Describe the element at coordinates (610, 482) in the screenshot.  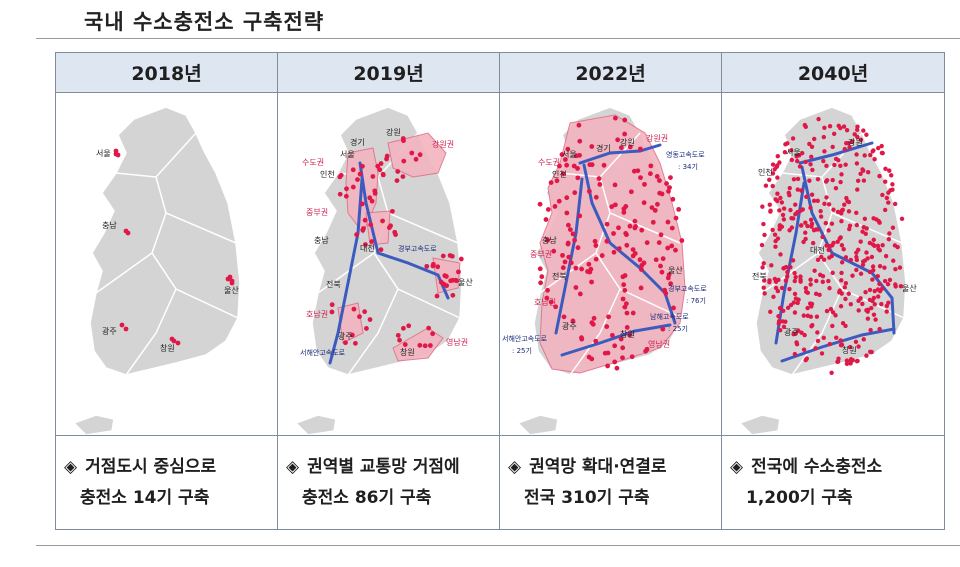
I see `caption-2022: ◈ 권역망 확대·연결로 전국 310기 구축` at that location.